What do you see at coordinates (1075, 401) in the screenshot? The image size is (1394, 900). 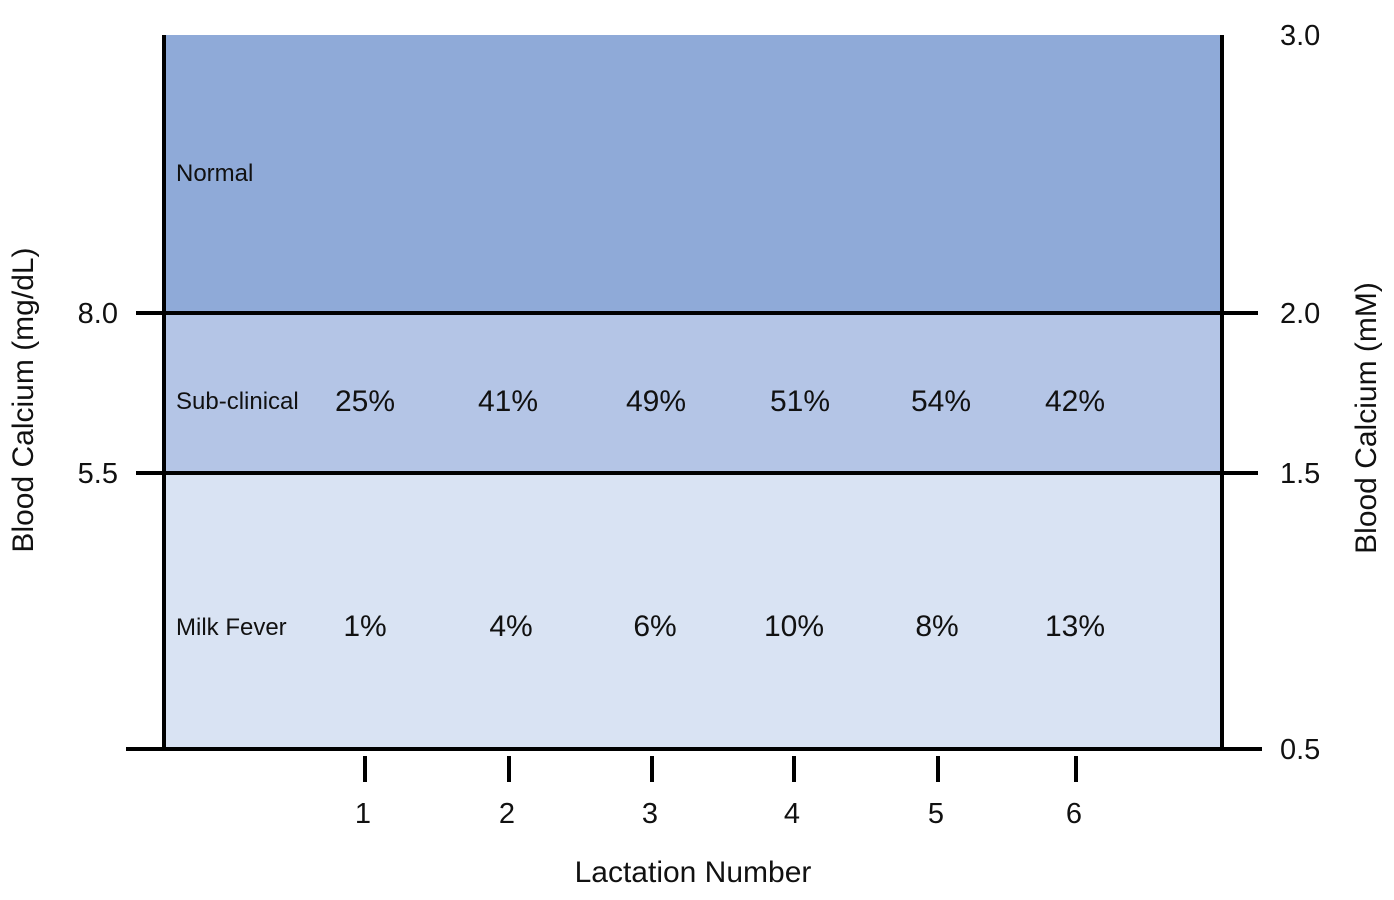 I see `value-label-subclinical-6: 42%` at bounding box center [1075, 401].